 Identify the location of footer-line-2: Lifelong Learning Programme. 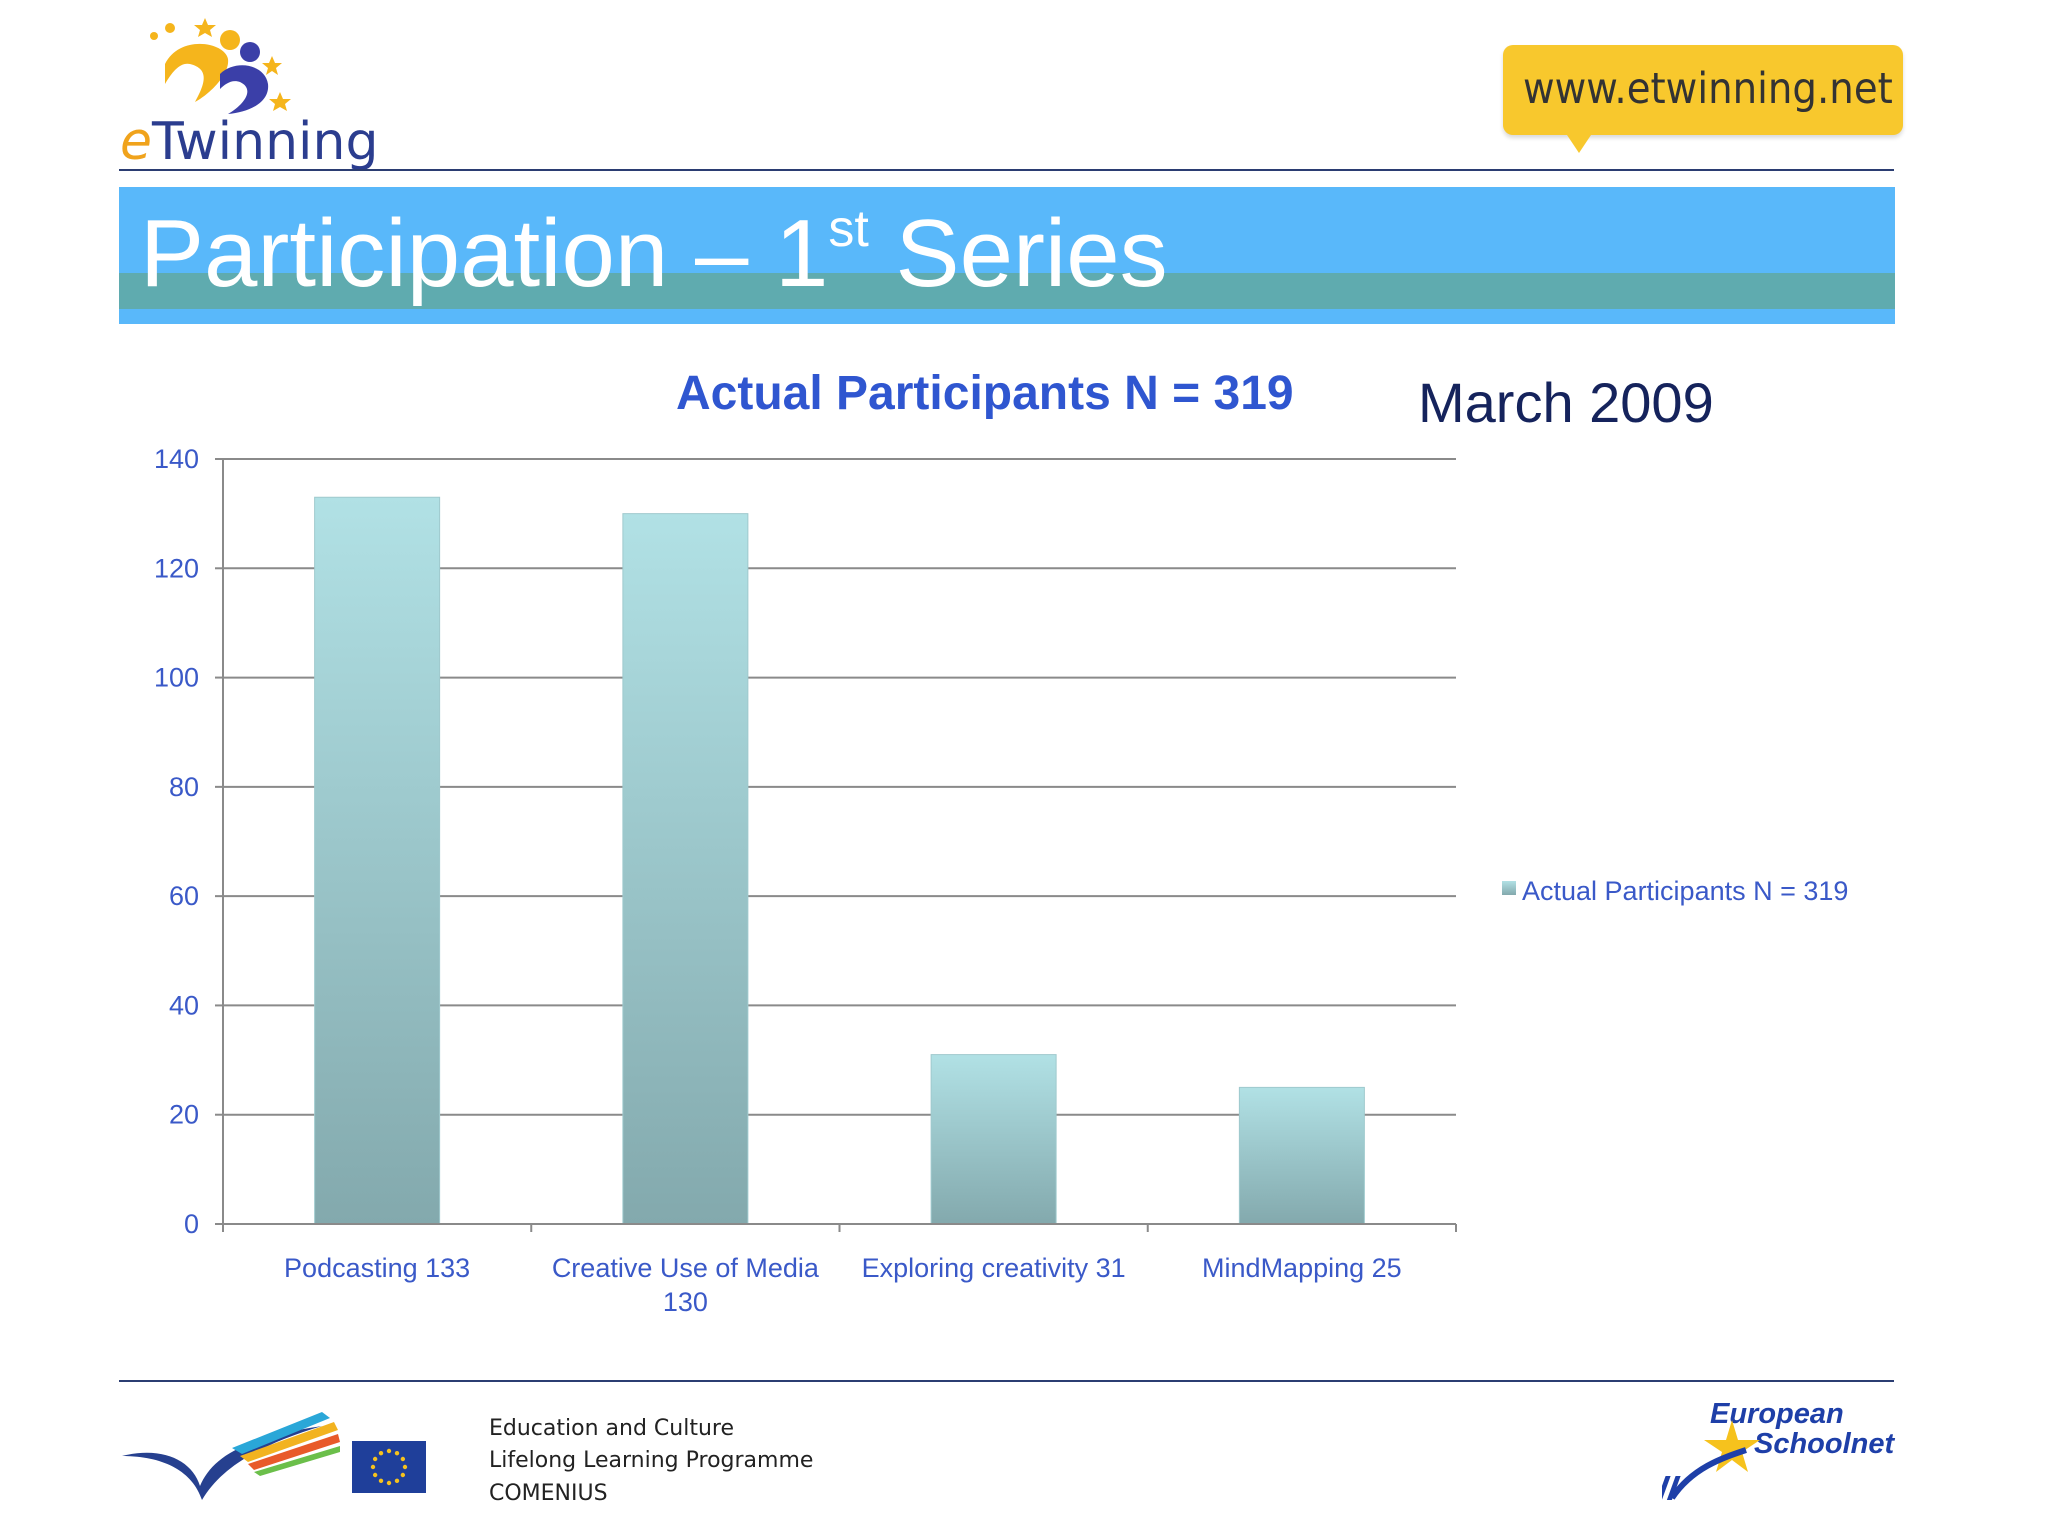
(651, 1460).